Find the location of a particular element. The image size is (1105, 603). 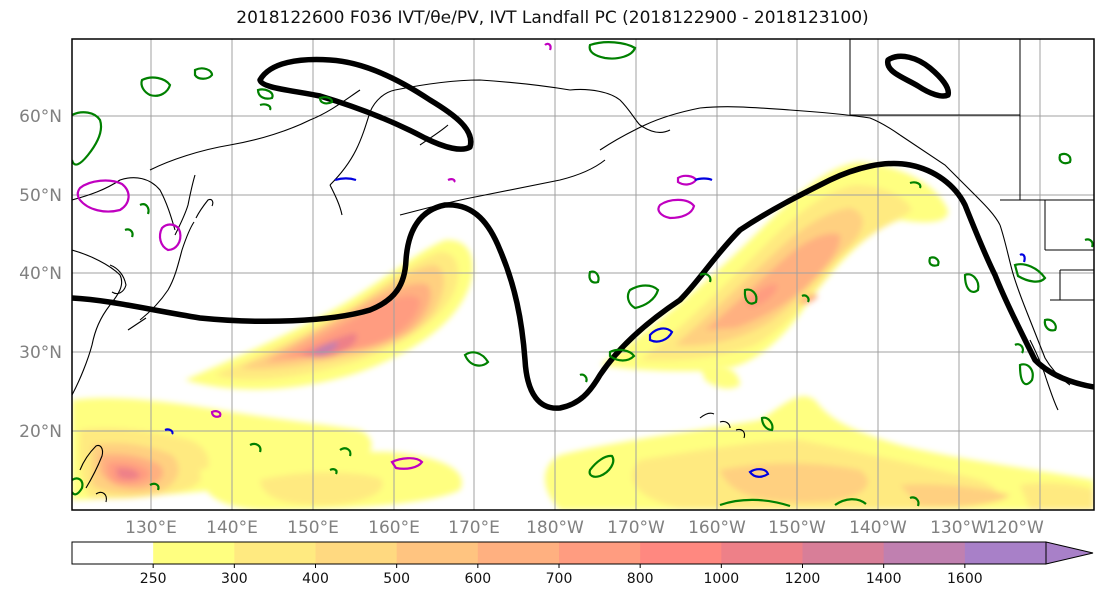

lon-label-150w: 150°W is located at coordinates (797, 528).